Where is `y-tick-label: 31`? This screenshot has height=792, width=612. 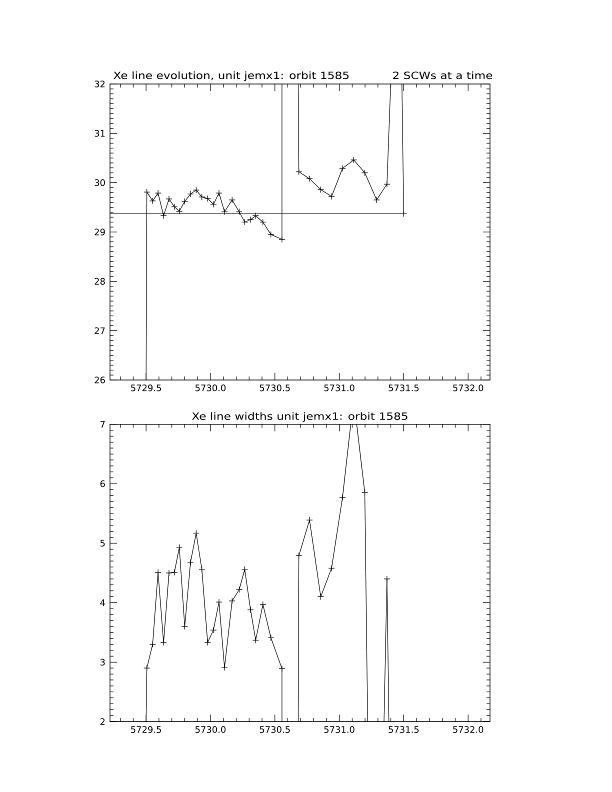 y-tick-label: 31 is located at coordinates (99, 133).